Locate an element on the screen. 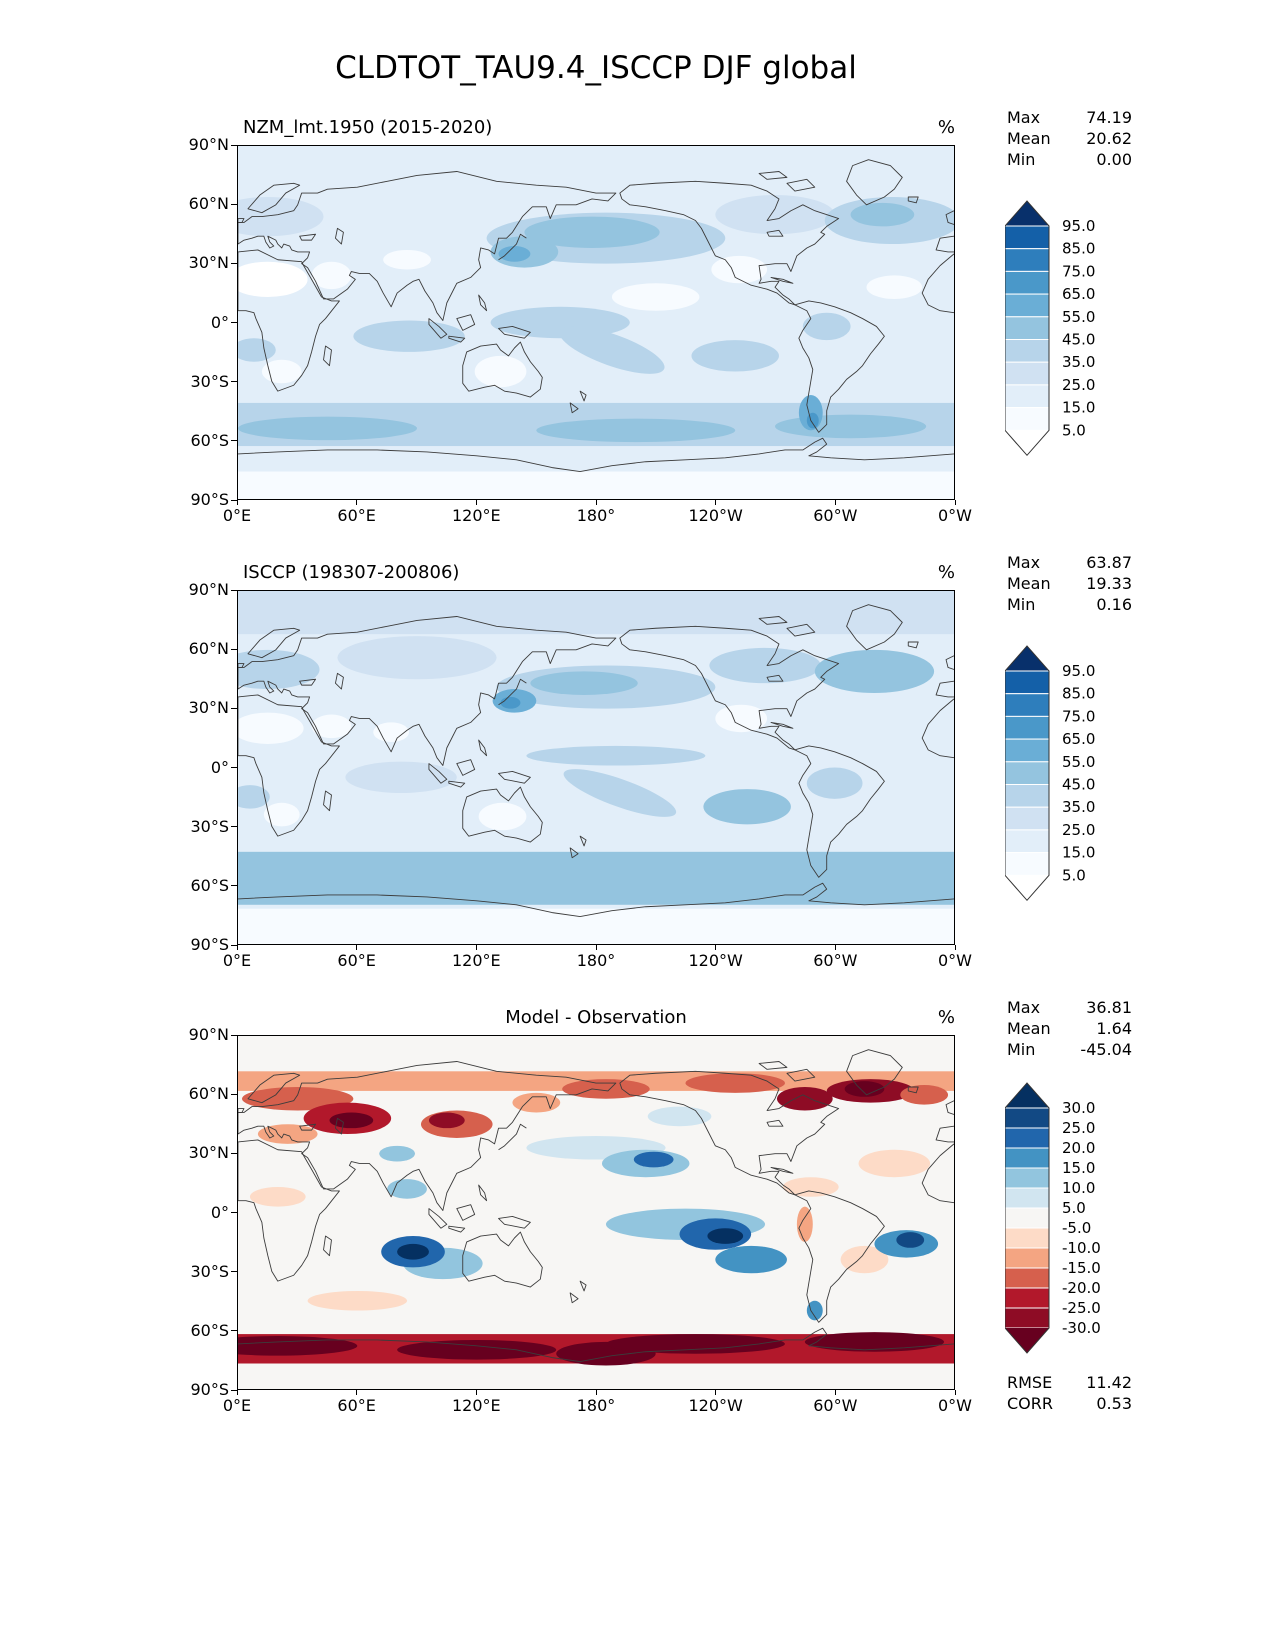 The height and width of the screenshot is (1650, 1275). colorbar-label: 35.0 is located at coordinates (1078, 807).